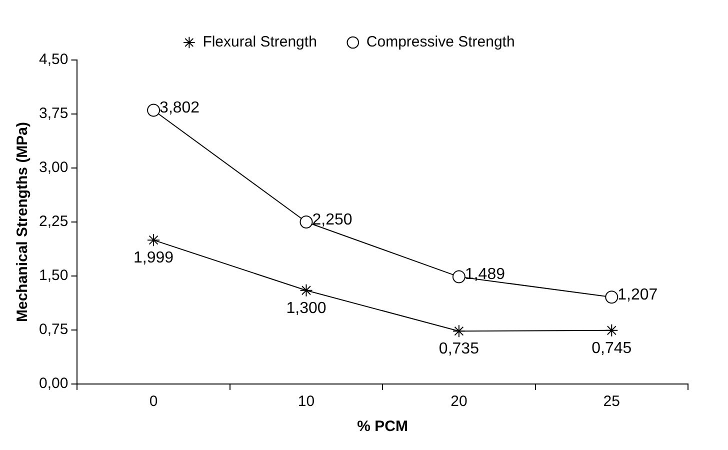  Describe the element at coordinates (53, 275) in the screenshot. I see `y-tick-label: 1,50` at that location.